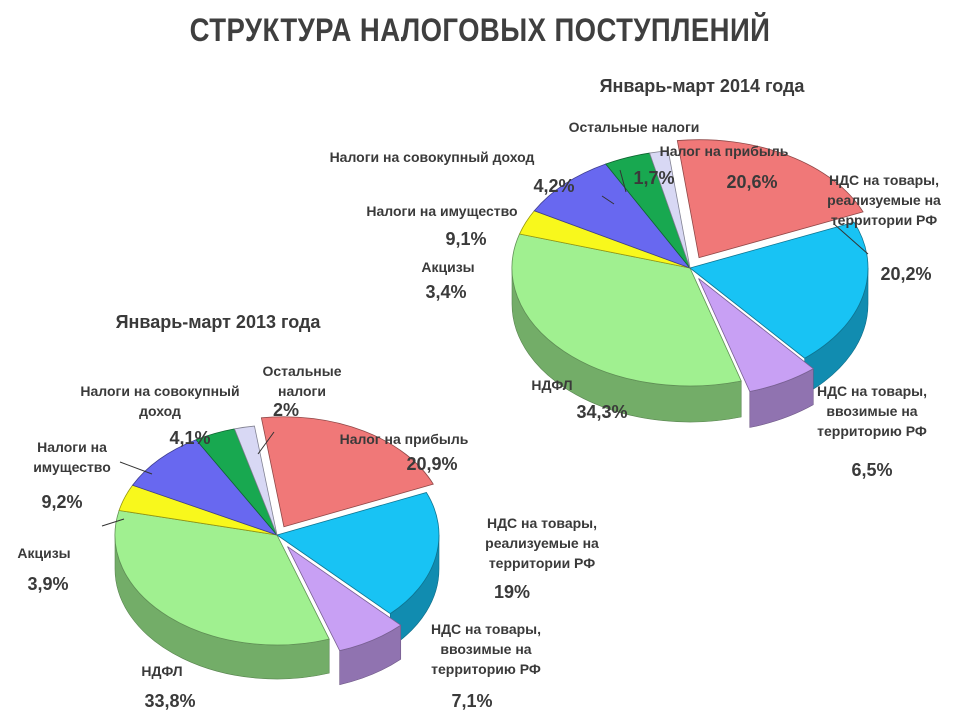 The image size is (960, 720). Describe the element at coordinates (486, 669) in the screenshot. I see `pie-1-slice-2-label-line-2: территорию РФ` at that location.